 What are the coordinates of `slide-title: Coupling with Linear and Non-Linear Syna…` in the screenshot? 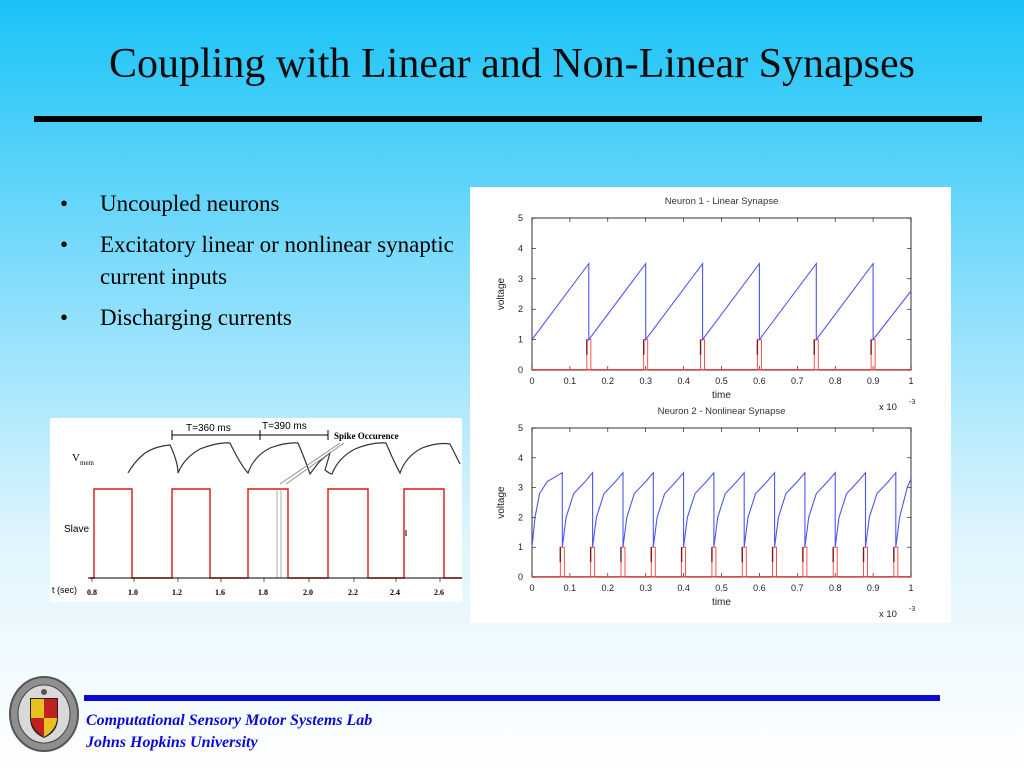 It's located at (512, 64).